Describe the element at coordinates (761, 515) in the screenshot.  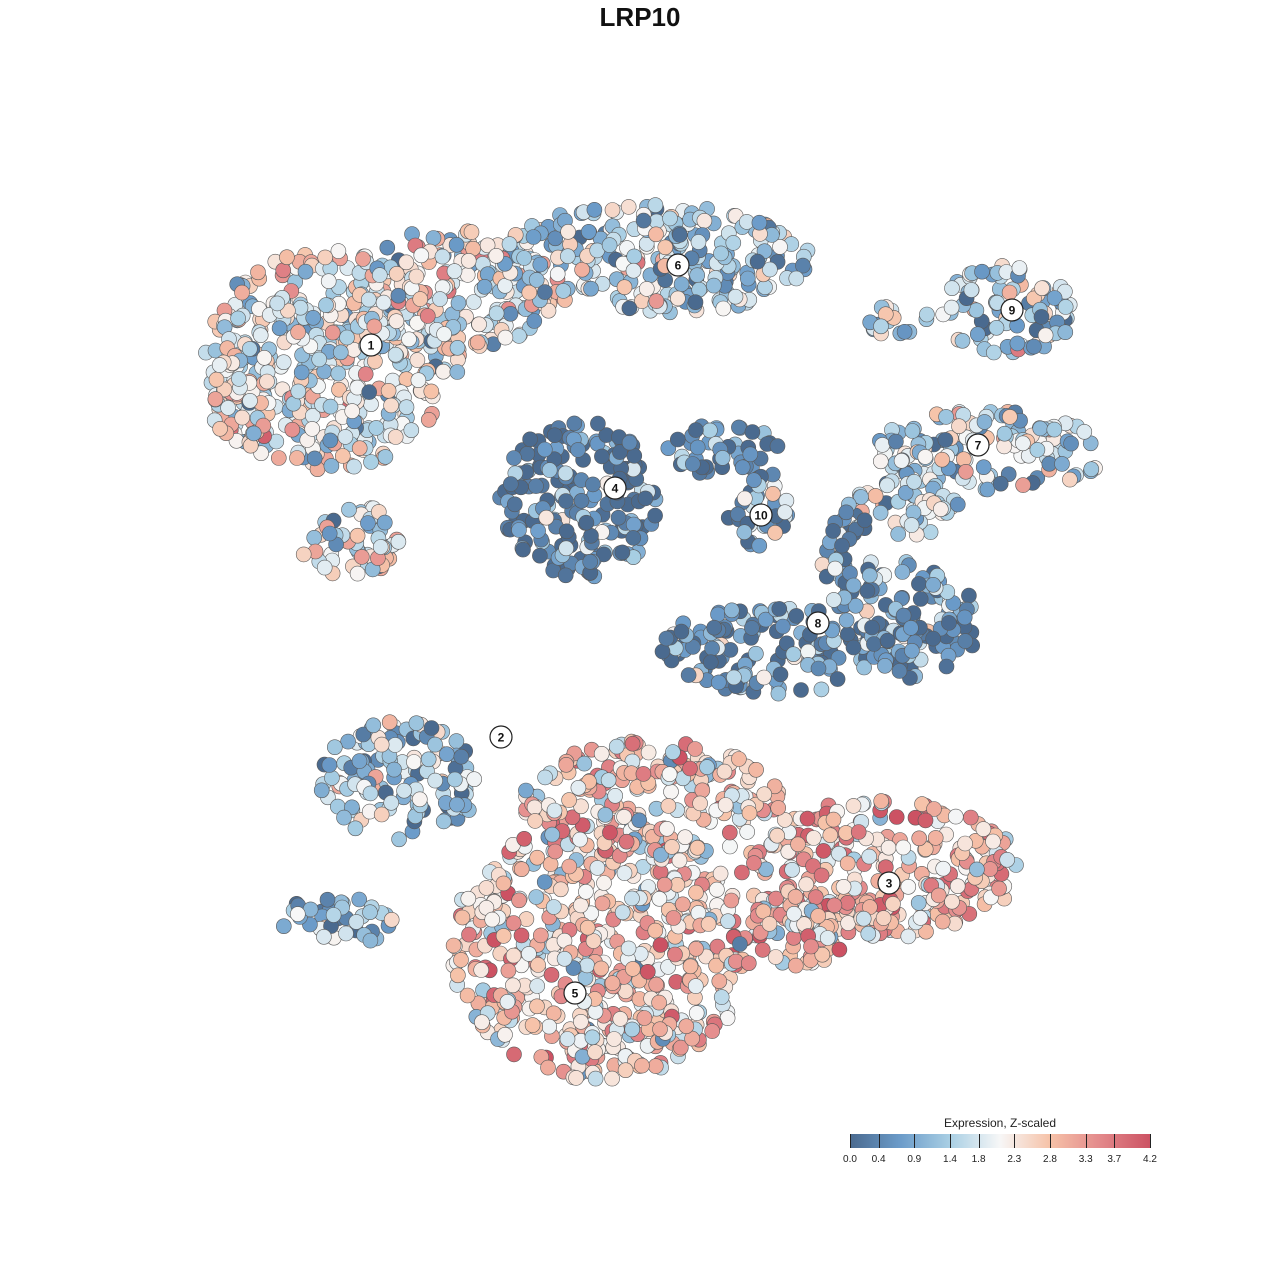
I see `cluster-label-10: 10` at that location.